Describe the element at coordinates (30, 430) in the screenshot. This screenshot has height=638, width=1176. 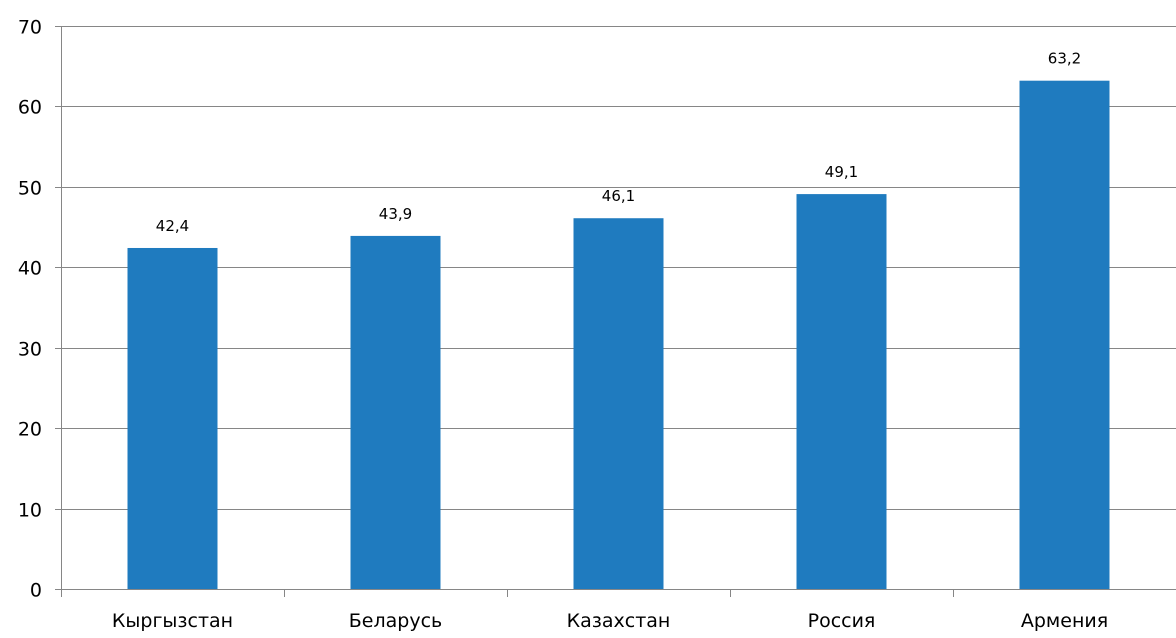
I see `y-tick-label: 20` at that location.